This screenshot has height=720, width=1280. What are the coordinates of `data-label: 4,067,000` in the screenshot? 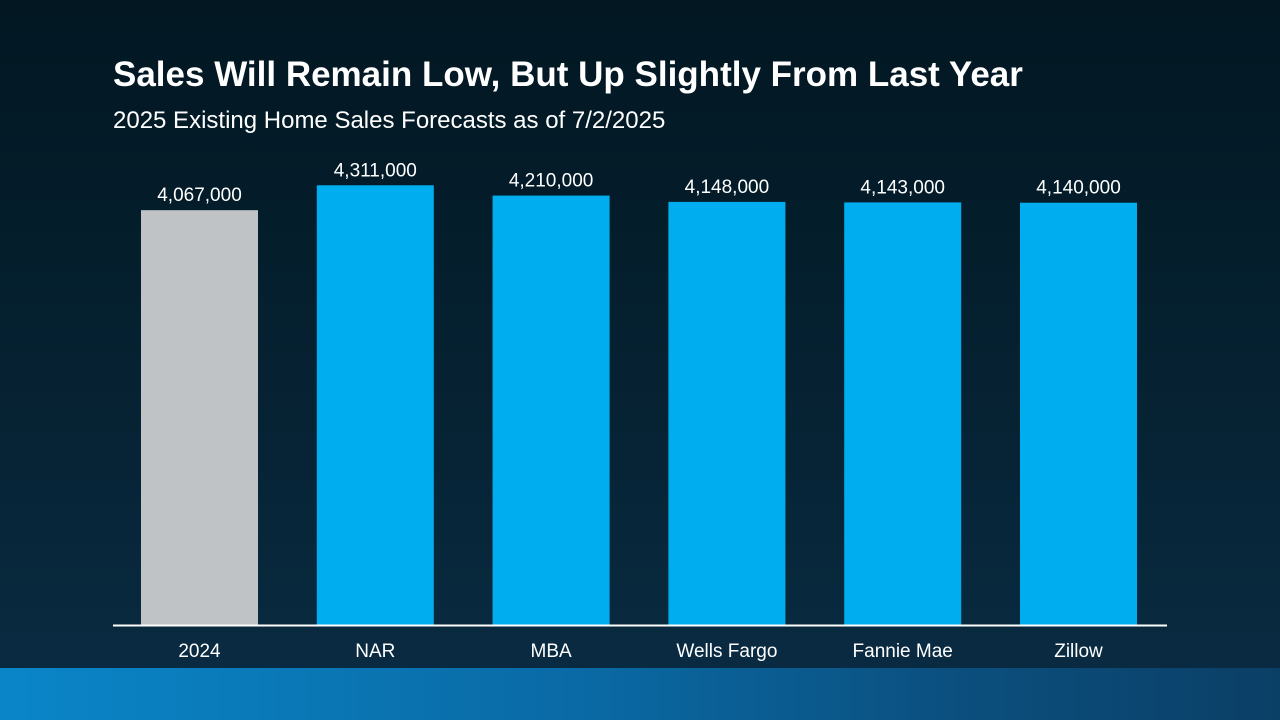 It's located at (199, 195).